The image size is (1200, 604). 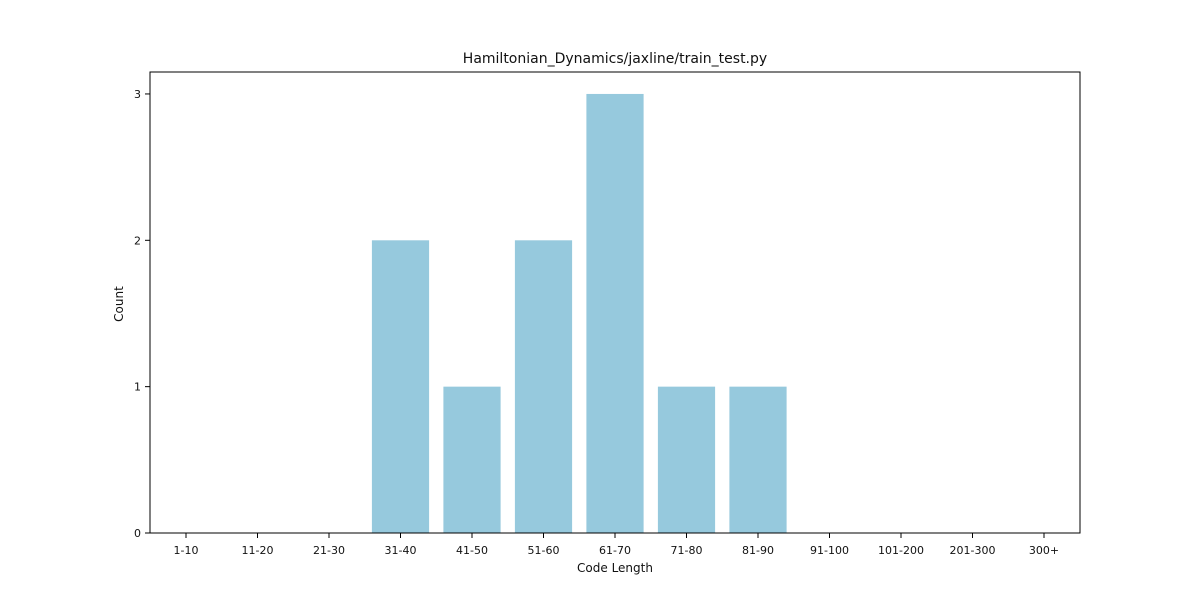 I want to click on x-tick-label: 31-40, so click(x=401, y=550).